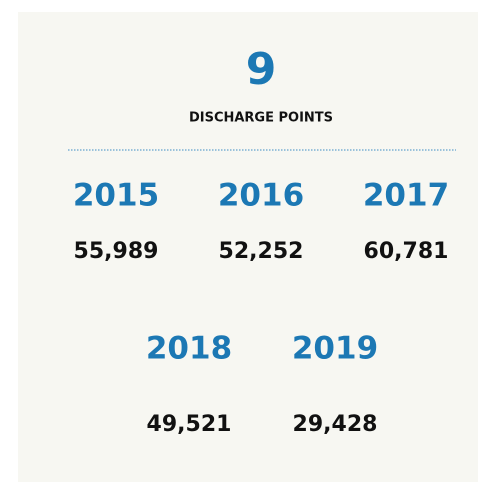 This screenshot has height=499, width=498. What do you see at coordinates (189, 424) in the screenshot?
I see `stat-value: 49,521` at bounding box center [189, 424].